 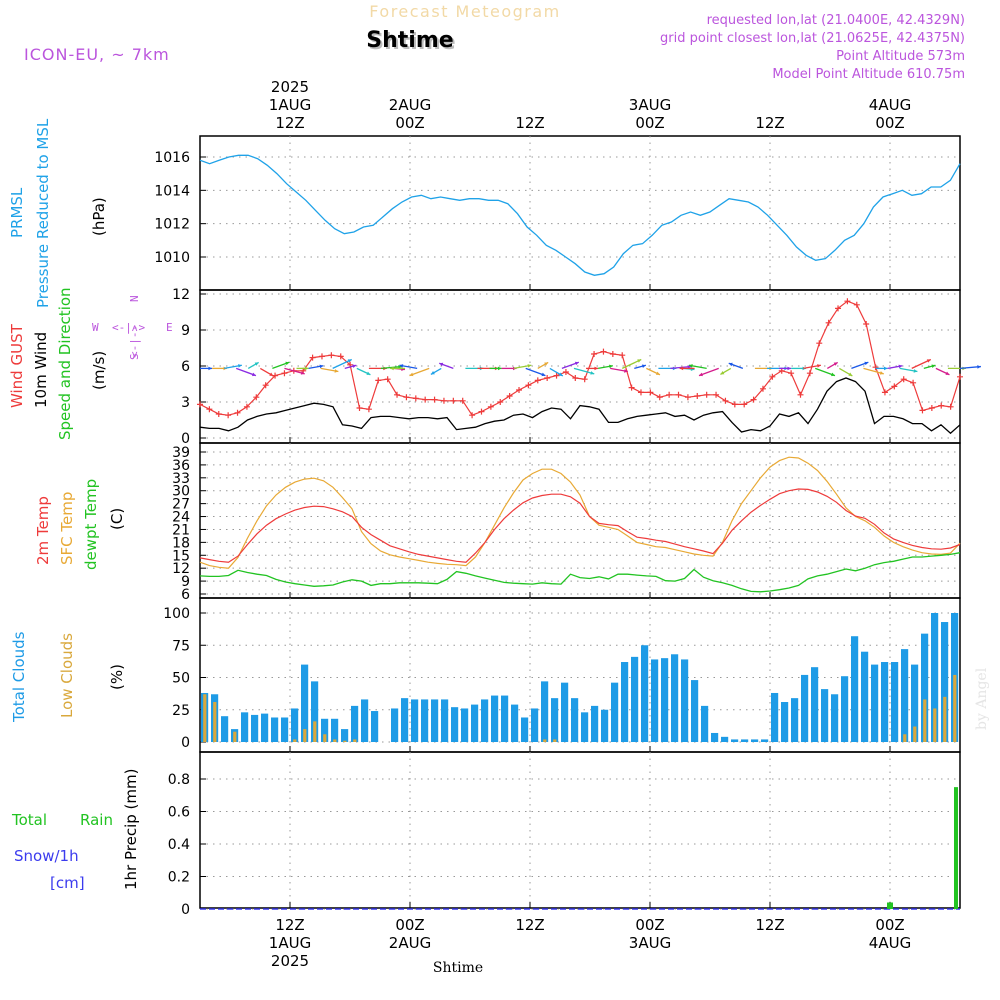 I want to click on temp-2m-label: 2m Temp, so click(x=43, y=530).